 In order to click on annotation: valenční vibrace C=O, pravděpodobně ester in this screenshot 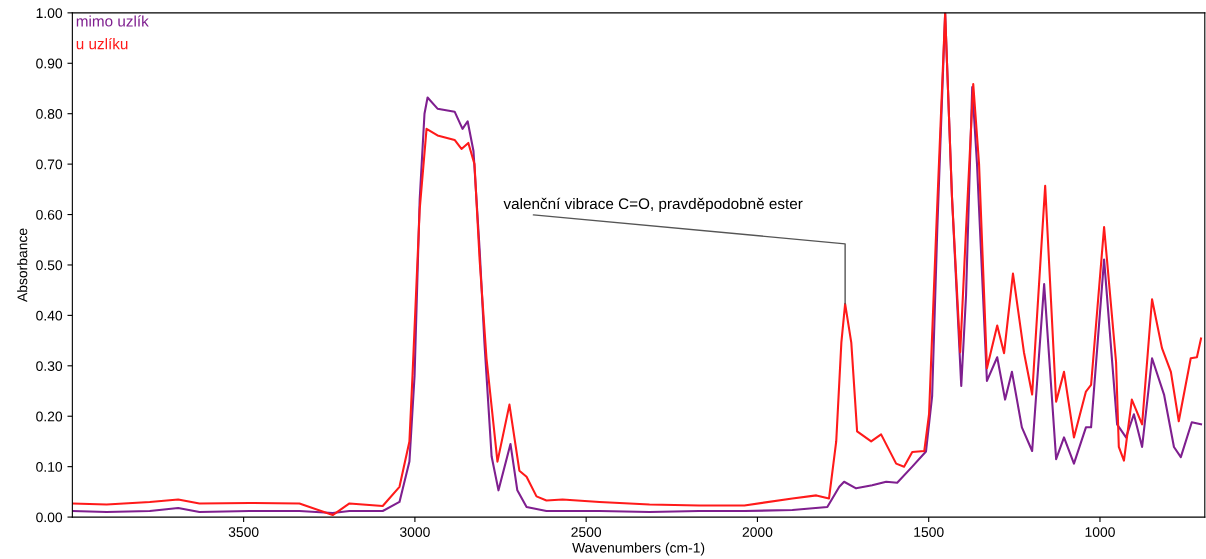, I will do `click(653, 205)`.